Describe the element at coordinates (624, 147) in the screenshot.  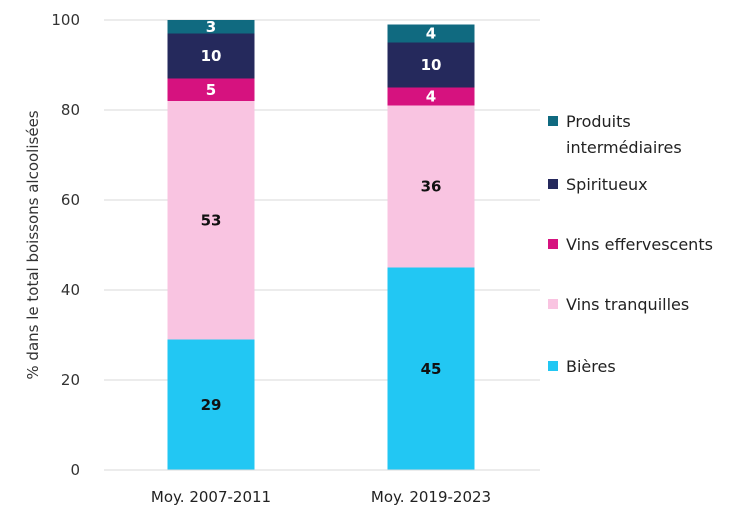
I see `legend-label: intermédiaires` at that location.